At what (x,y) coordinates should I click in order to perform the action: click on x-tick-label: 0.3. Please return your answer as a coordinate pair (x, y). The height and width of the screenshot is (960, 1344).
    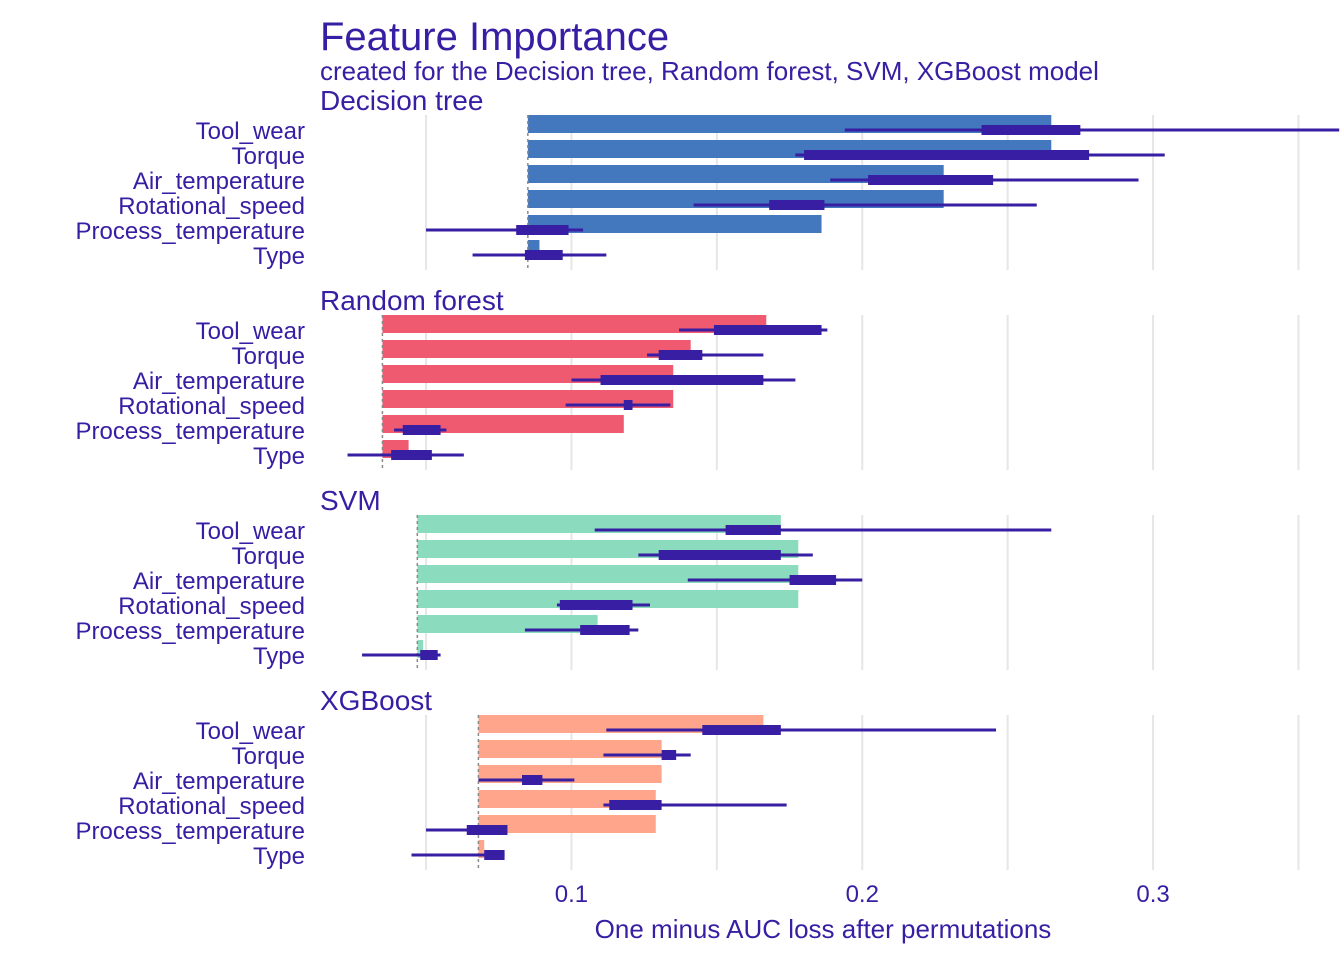
    Looking at the image, I should click on (1152, 894).